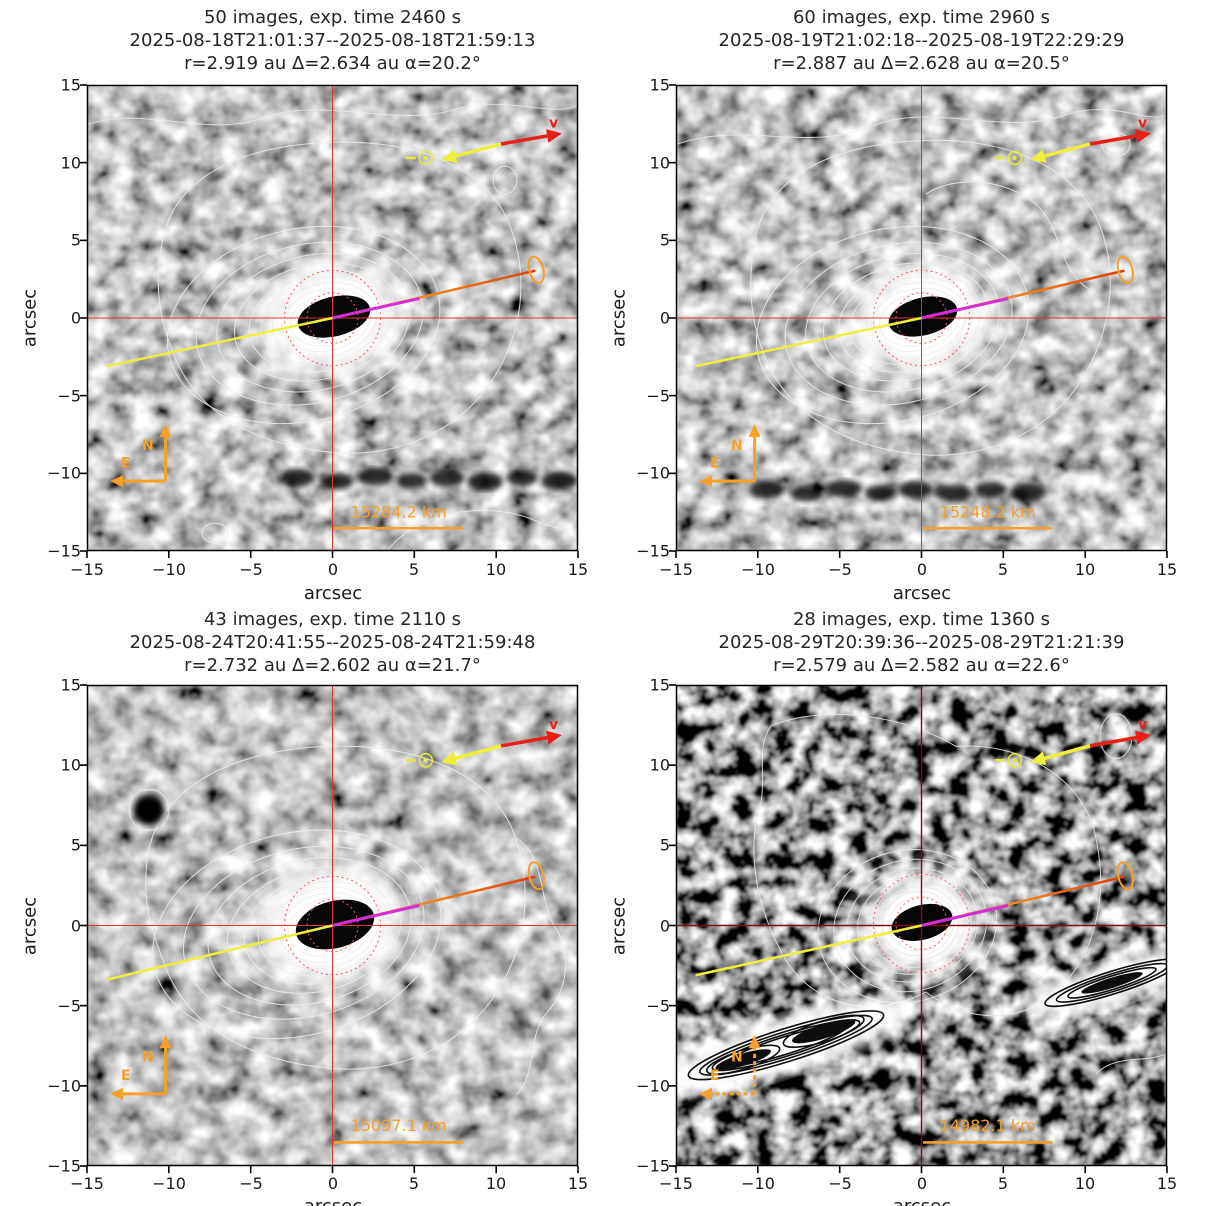  What do you see at coordinates (653, 551) in the screenshot?
I see `p2-ytick-m15: −15` at bounding box center [653, 551].